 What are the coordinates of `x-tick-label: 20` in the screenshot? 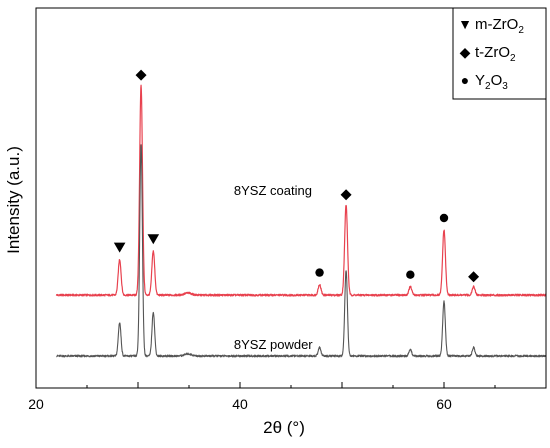 It's located at (36, 404).